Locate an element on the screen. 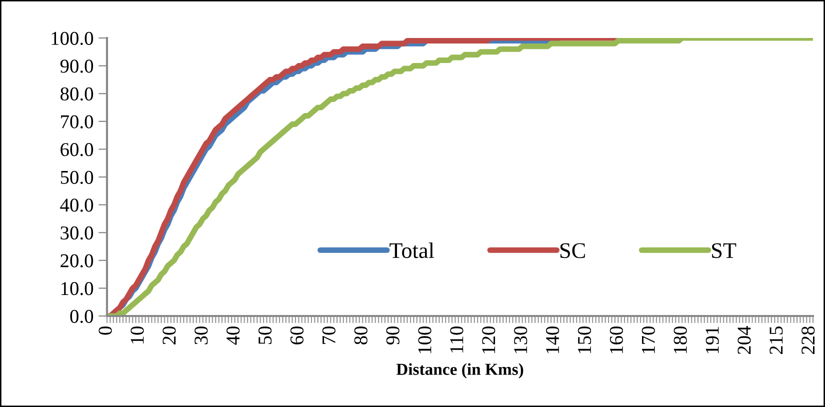 This screenshot has height=407, width=825. y-tick-label: 0.0 is located at coordinates (82, 317).